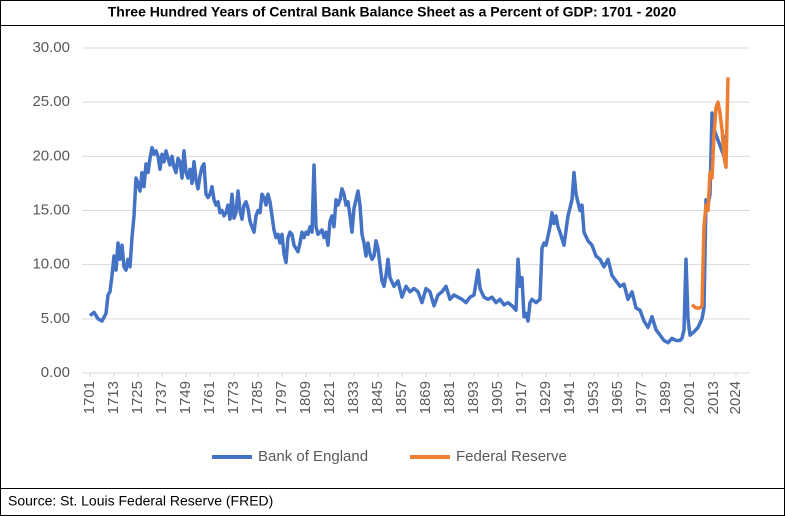 The image size is (785, 516). What do you see at coordinates (140, 501) in the screenshot?
I see `source: Source: St. Louis Federal Reserve (FRED)` at bounding box center [140, 501].